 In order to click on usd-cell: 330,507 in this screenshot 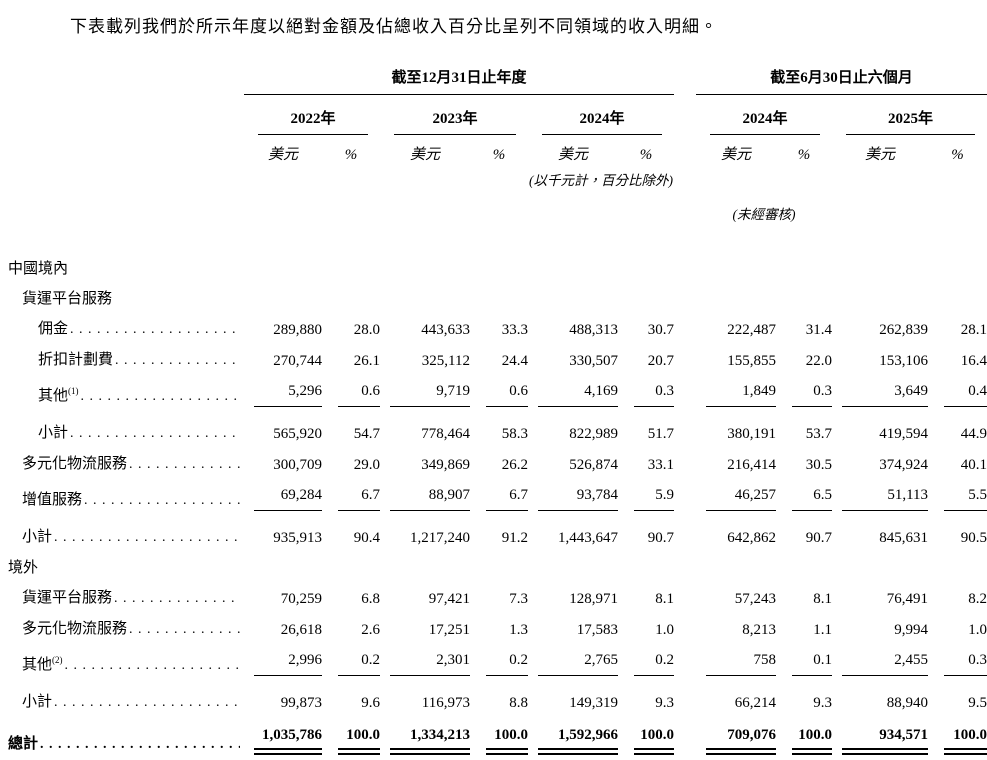, I will do `click(593, 360)`.